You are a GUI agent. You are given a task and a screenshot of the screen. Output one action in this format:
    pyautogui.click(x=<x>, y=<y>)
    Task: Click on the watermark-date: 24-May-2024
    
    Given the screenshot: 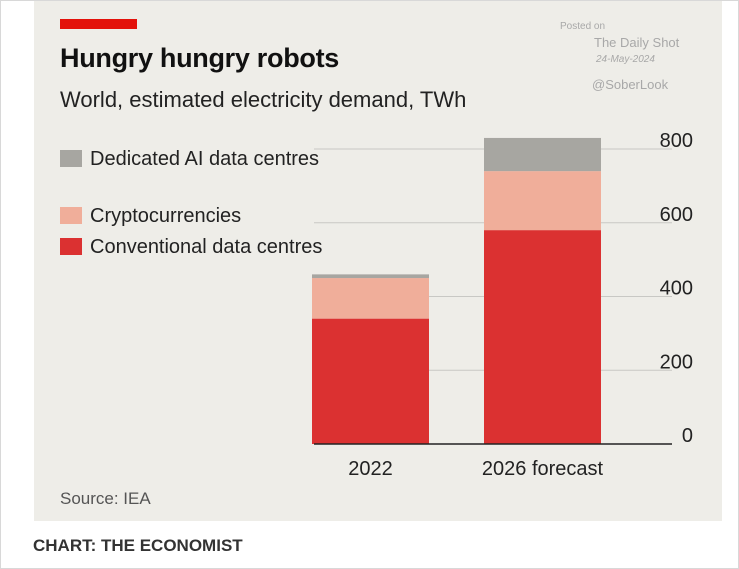 What is the action you would take?
    pyautogui.click(x=625, y=59)
    